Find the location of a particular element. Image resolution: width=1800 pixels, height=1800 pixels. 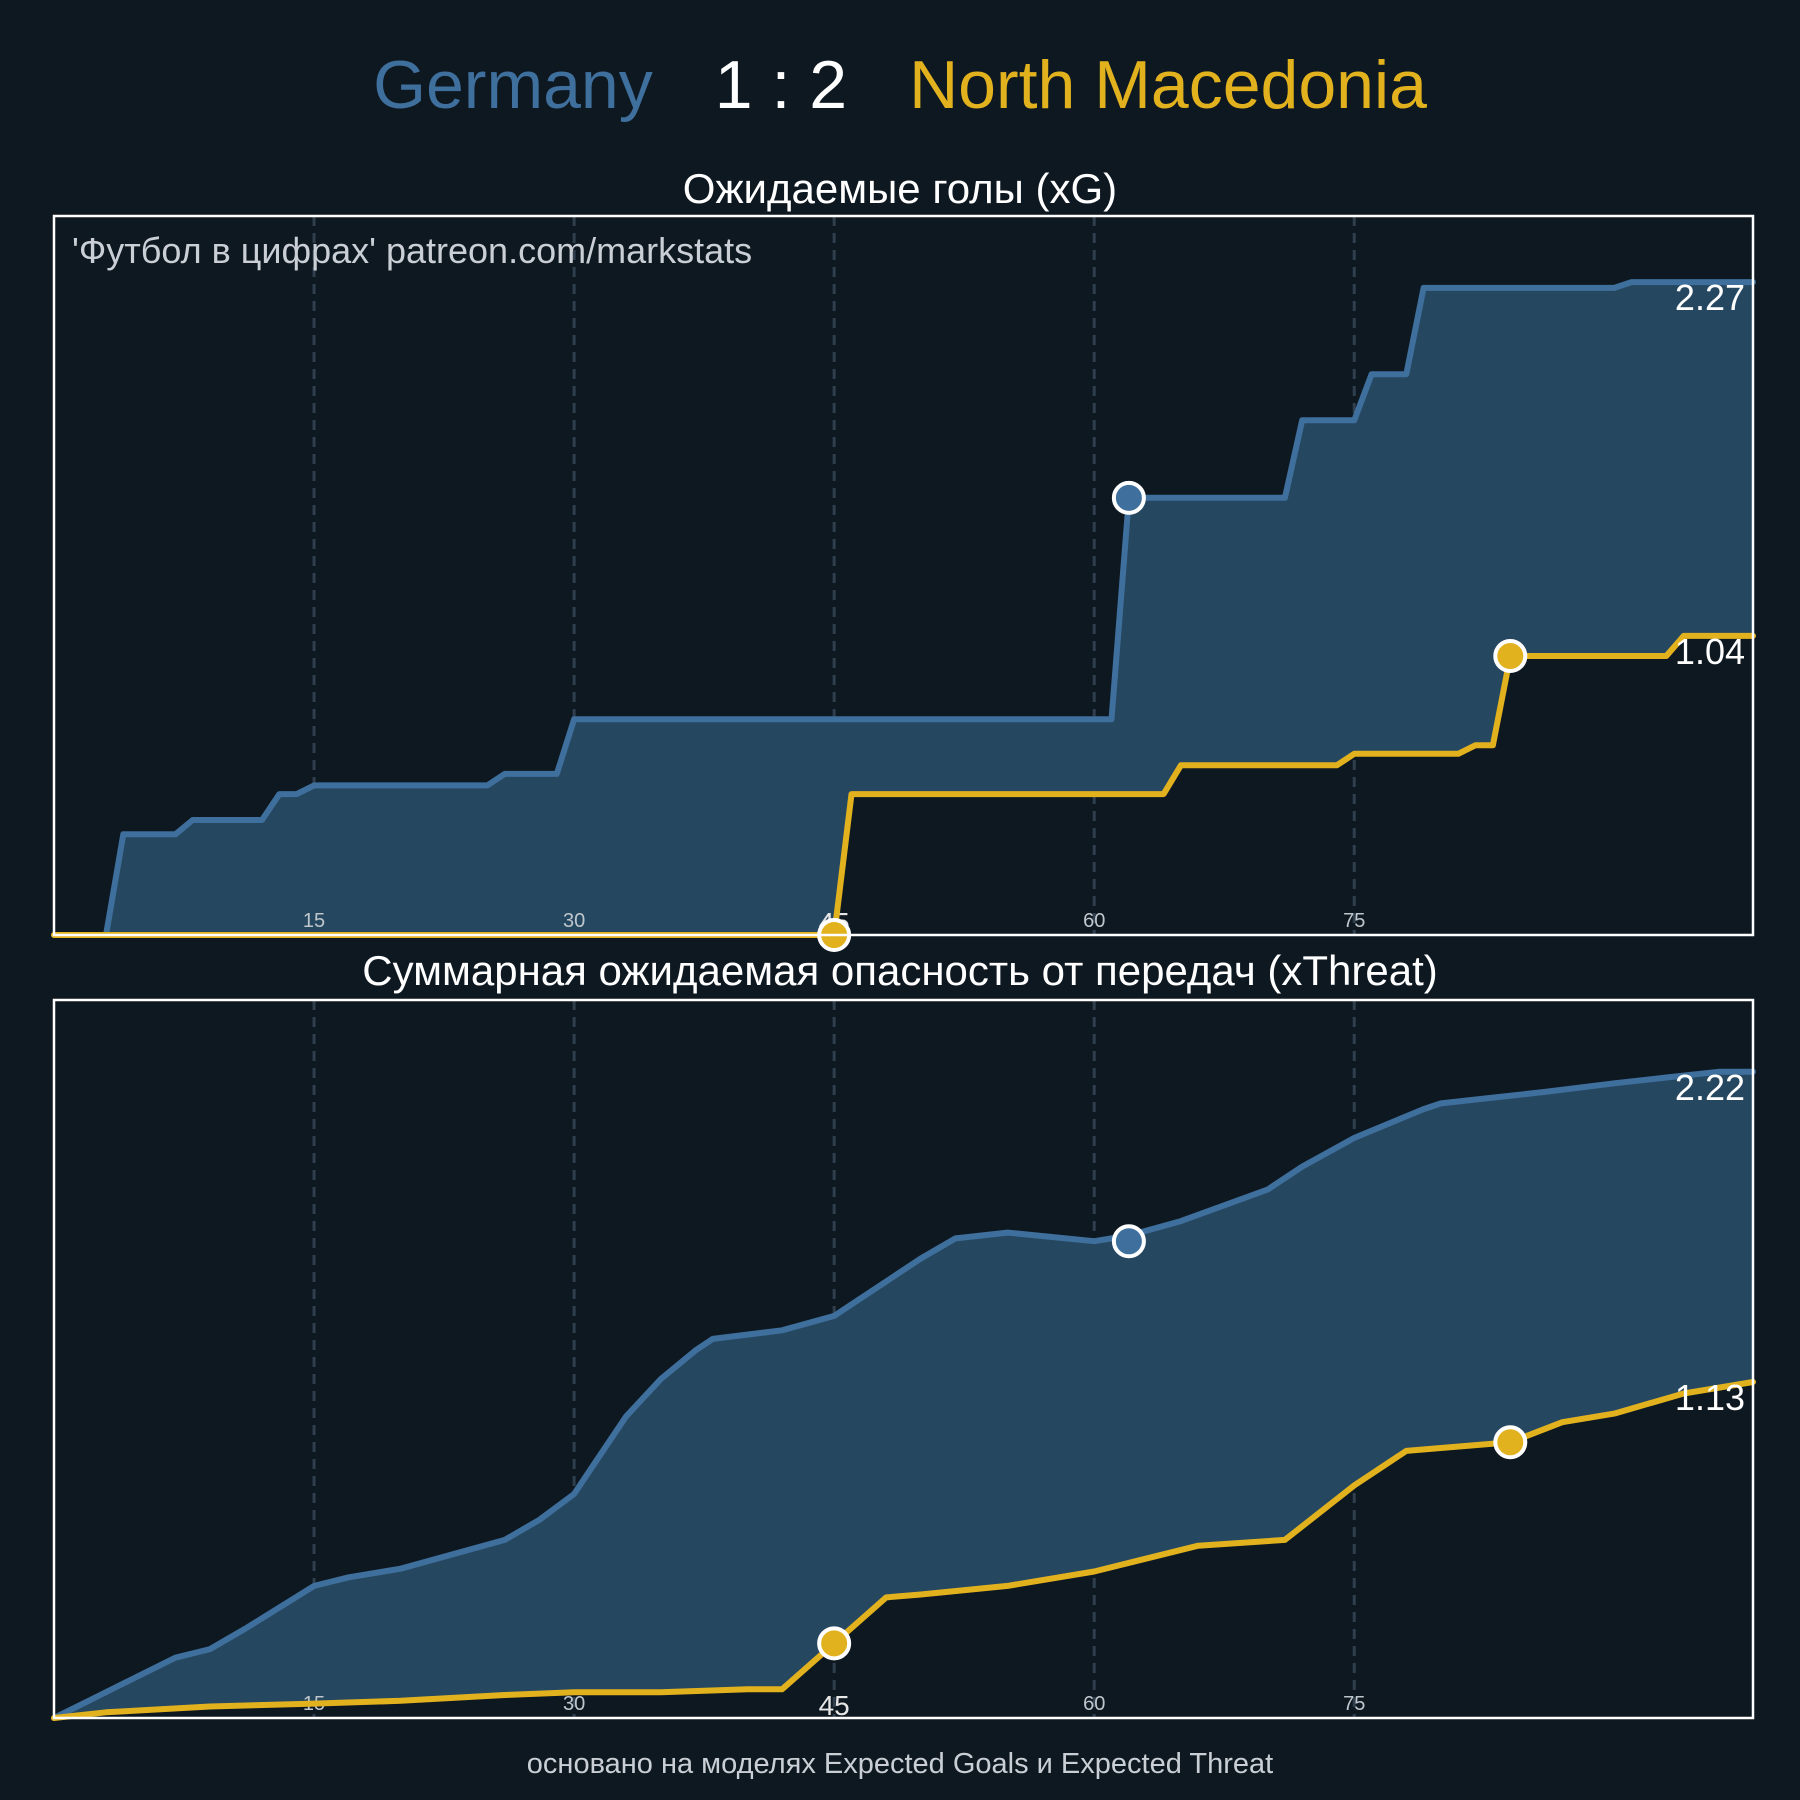

chart1-final-value-north-macedonia: 1.04 is located at coordinates (1710, 651).